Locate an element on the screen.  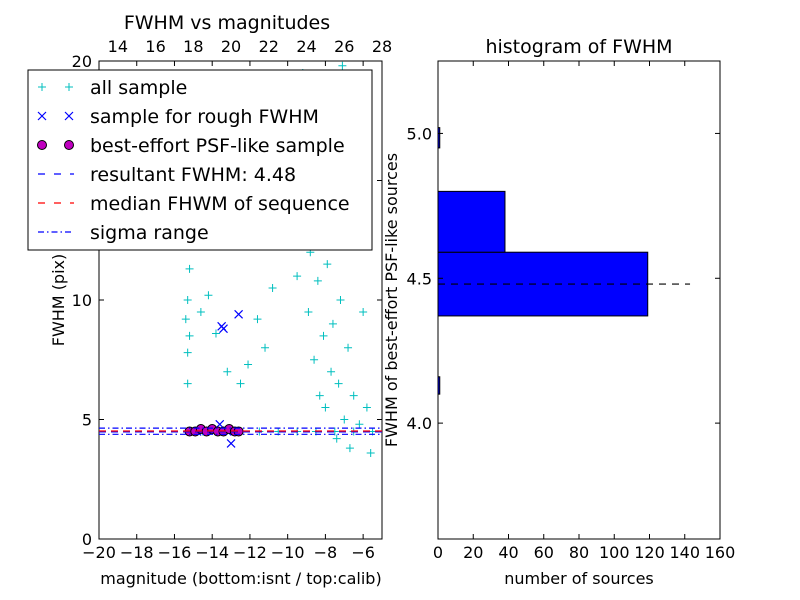
histogram-y-tick-label-0: 4.0 is located at coordinates (419, 423).